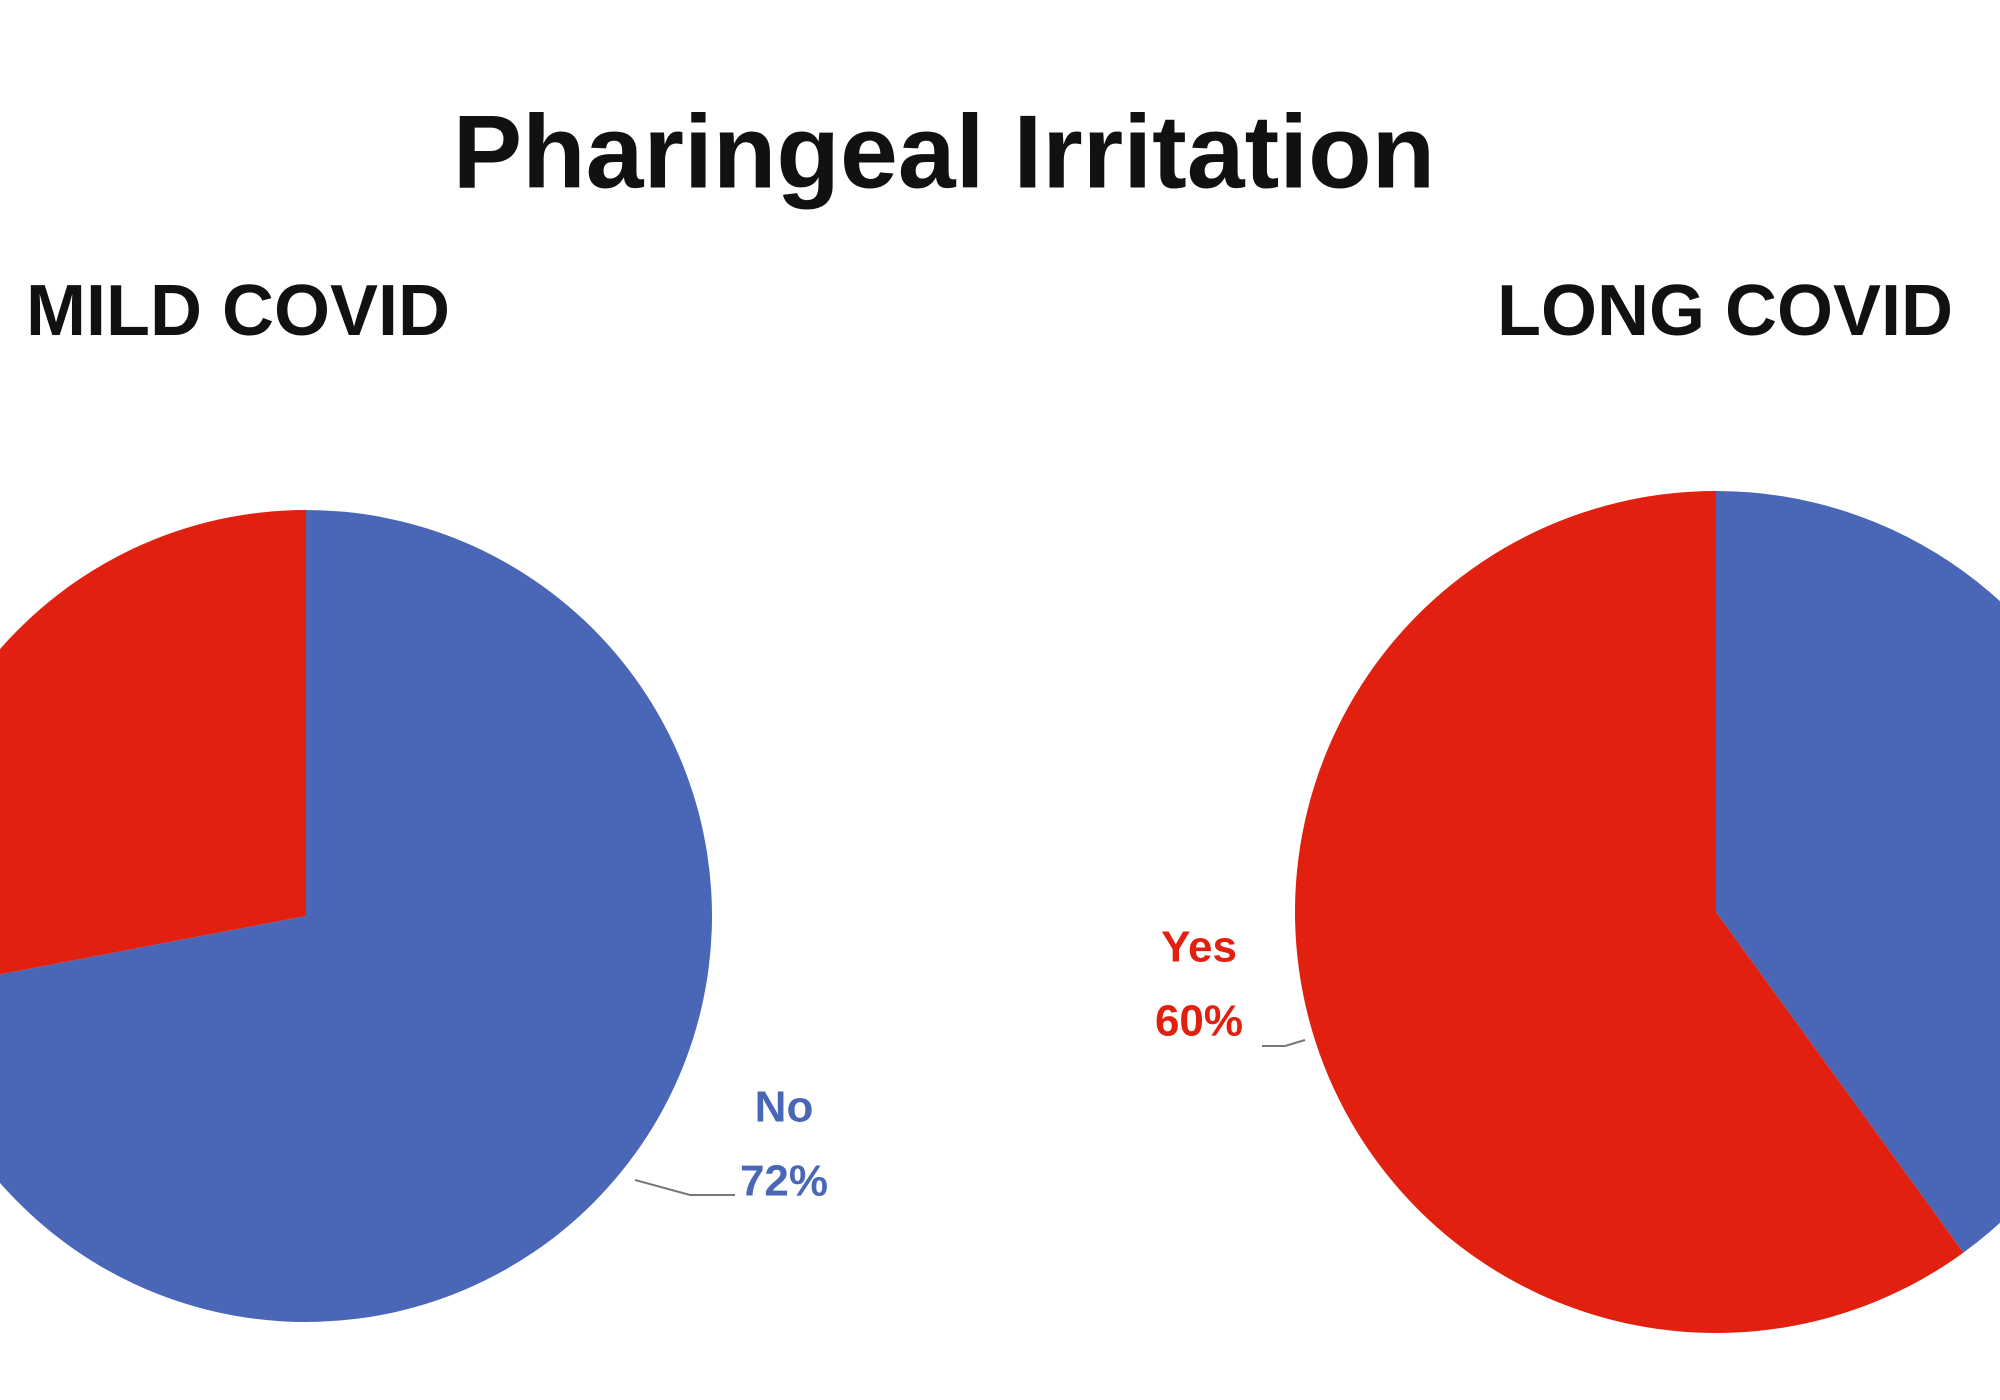 This screenshot has width=2000, height=1400. Describe the element at coordinates (238, 311) in the screenshot. I see `chart-subtitle: MILD COVID` at that location.